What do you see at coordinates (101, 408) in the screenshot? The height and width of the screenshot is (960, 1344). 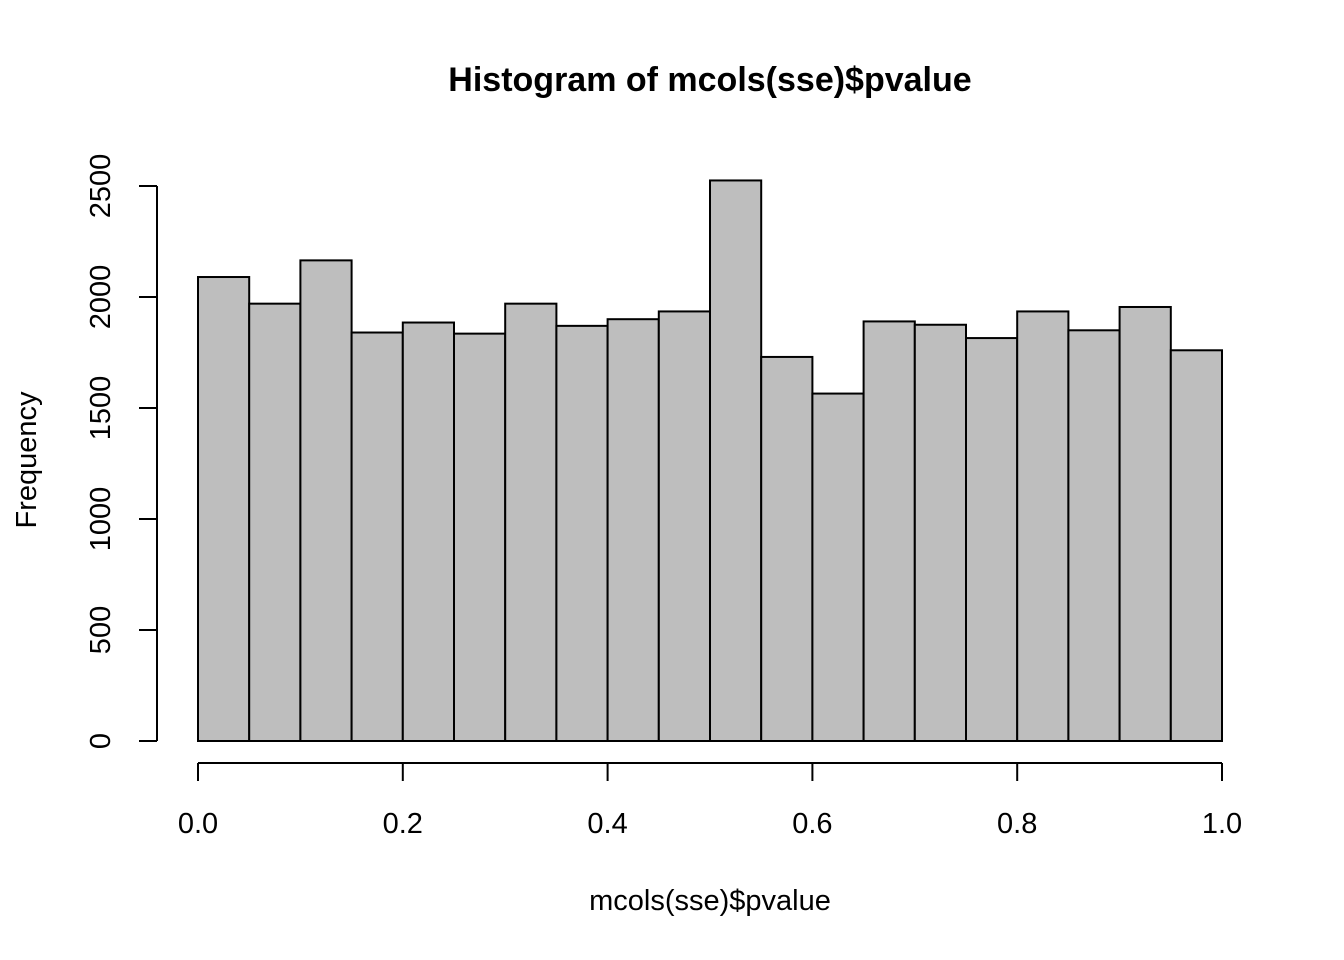 I see `y-tick-label: 1500` at bounding box center [101, 408].